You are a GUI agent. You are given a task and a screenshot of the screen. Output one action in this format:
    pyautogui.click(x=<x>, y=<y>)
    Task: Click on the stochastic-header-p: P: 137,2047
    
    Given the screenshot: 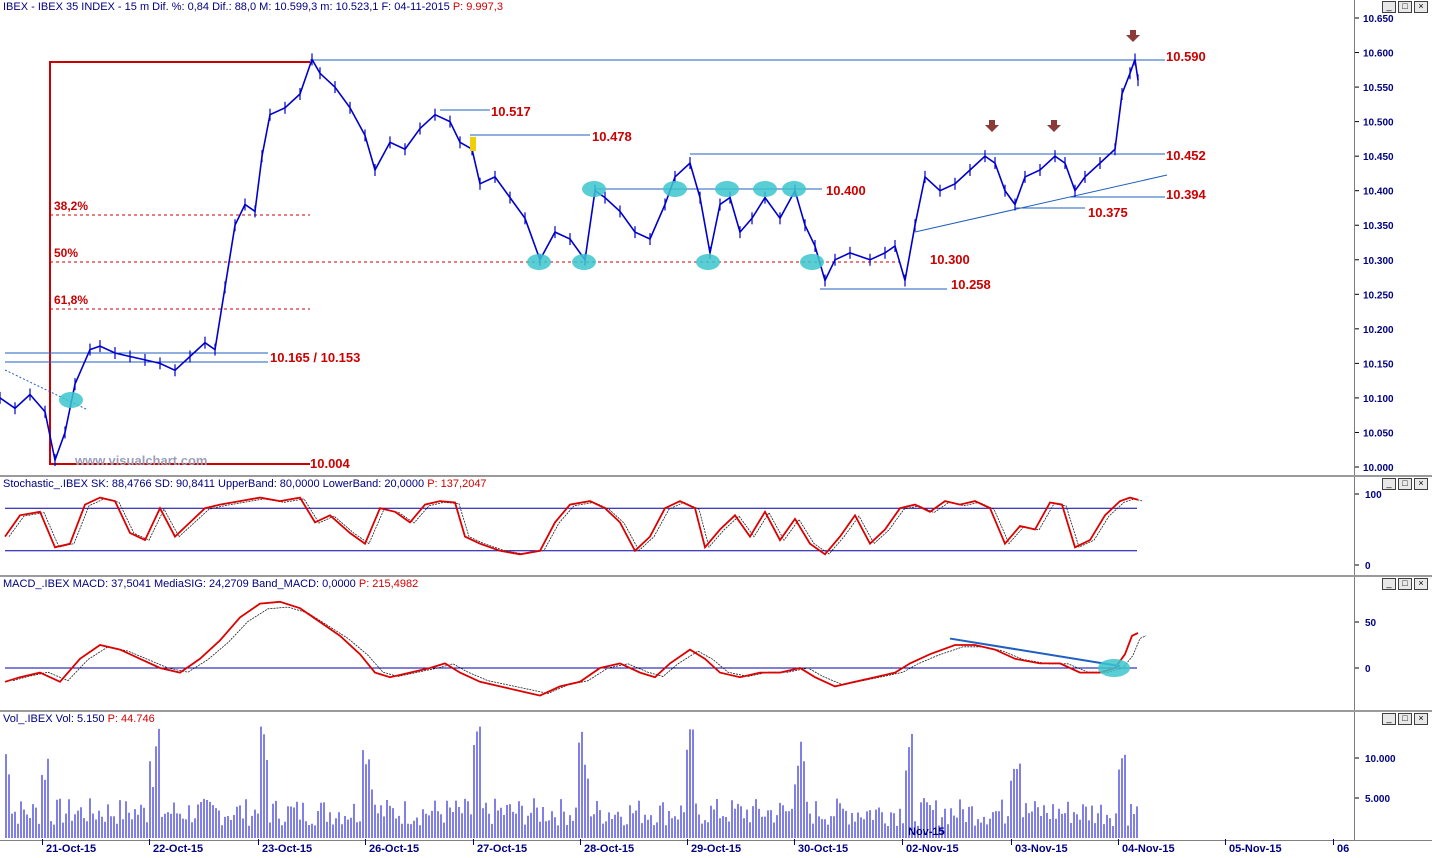 What is the action you would take?
    pyautogui.click(x=457, y=484)
    